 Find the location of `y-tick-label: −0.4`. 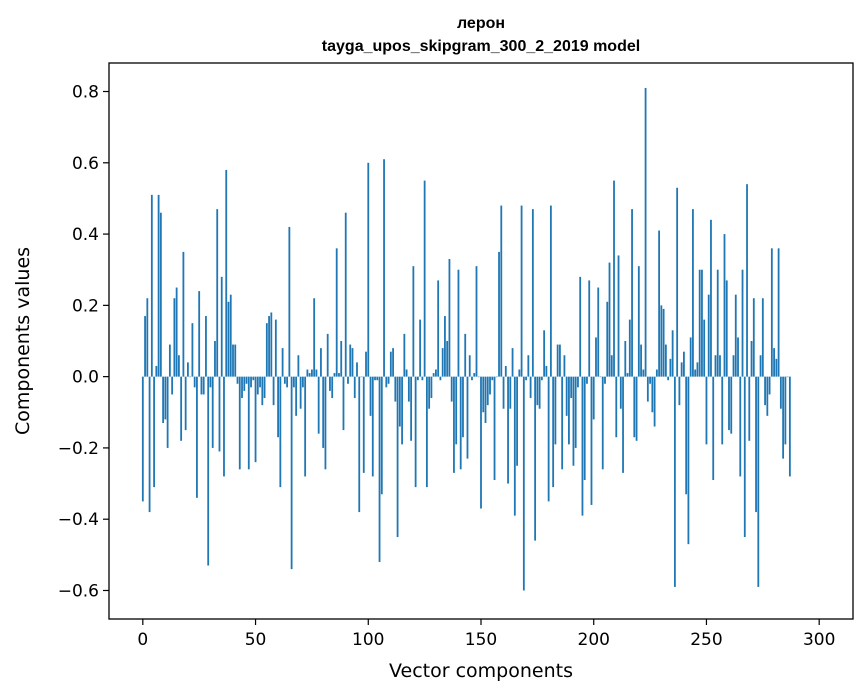

y-tick-label: −0.4 is located at coordinates (78, 520).